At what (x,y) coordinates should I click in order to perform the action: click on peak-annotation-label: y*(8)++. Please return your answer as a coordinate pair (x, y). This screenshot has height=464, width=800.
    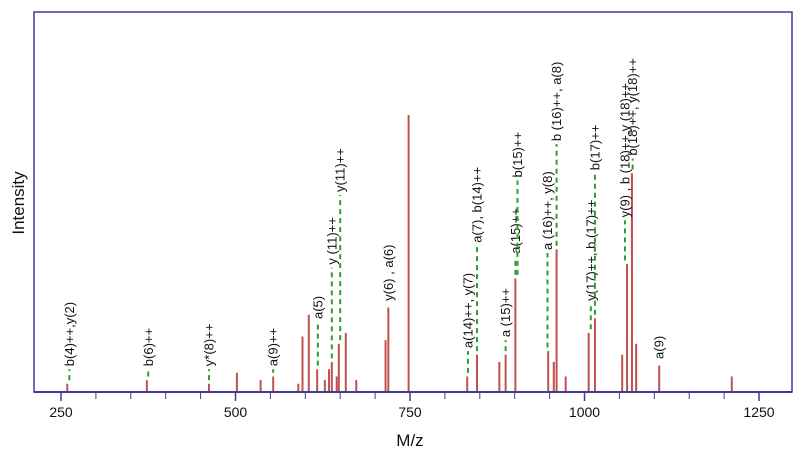
    Looking at the image, I should click on (208, 345).